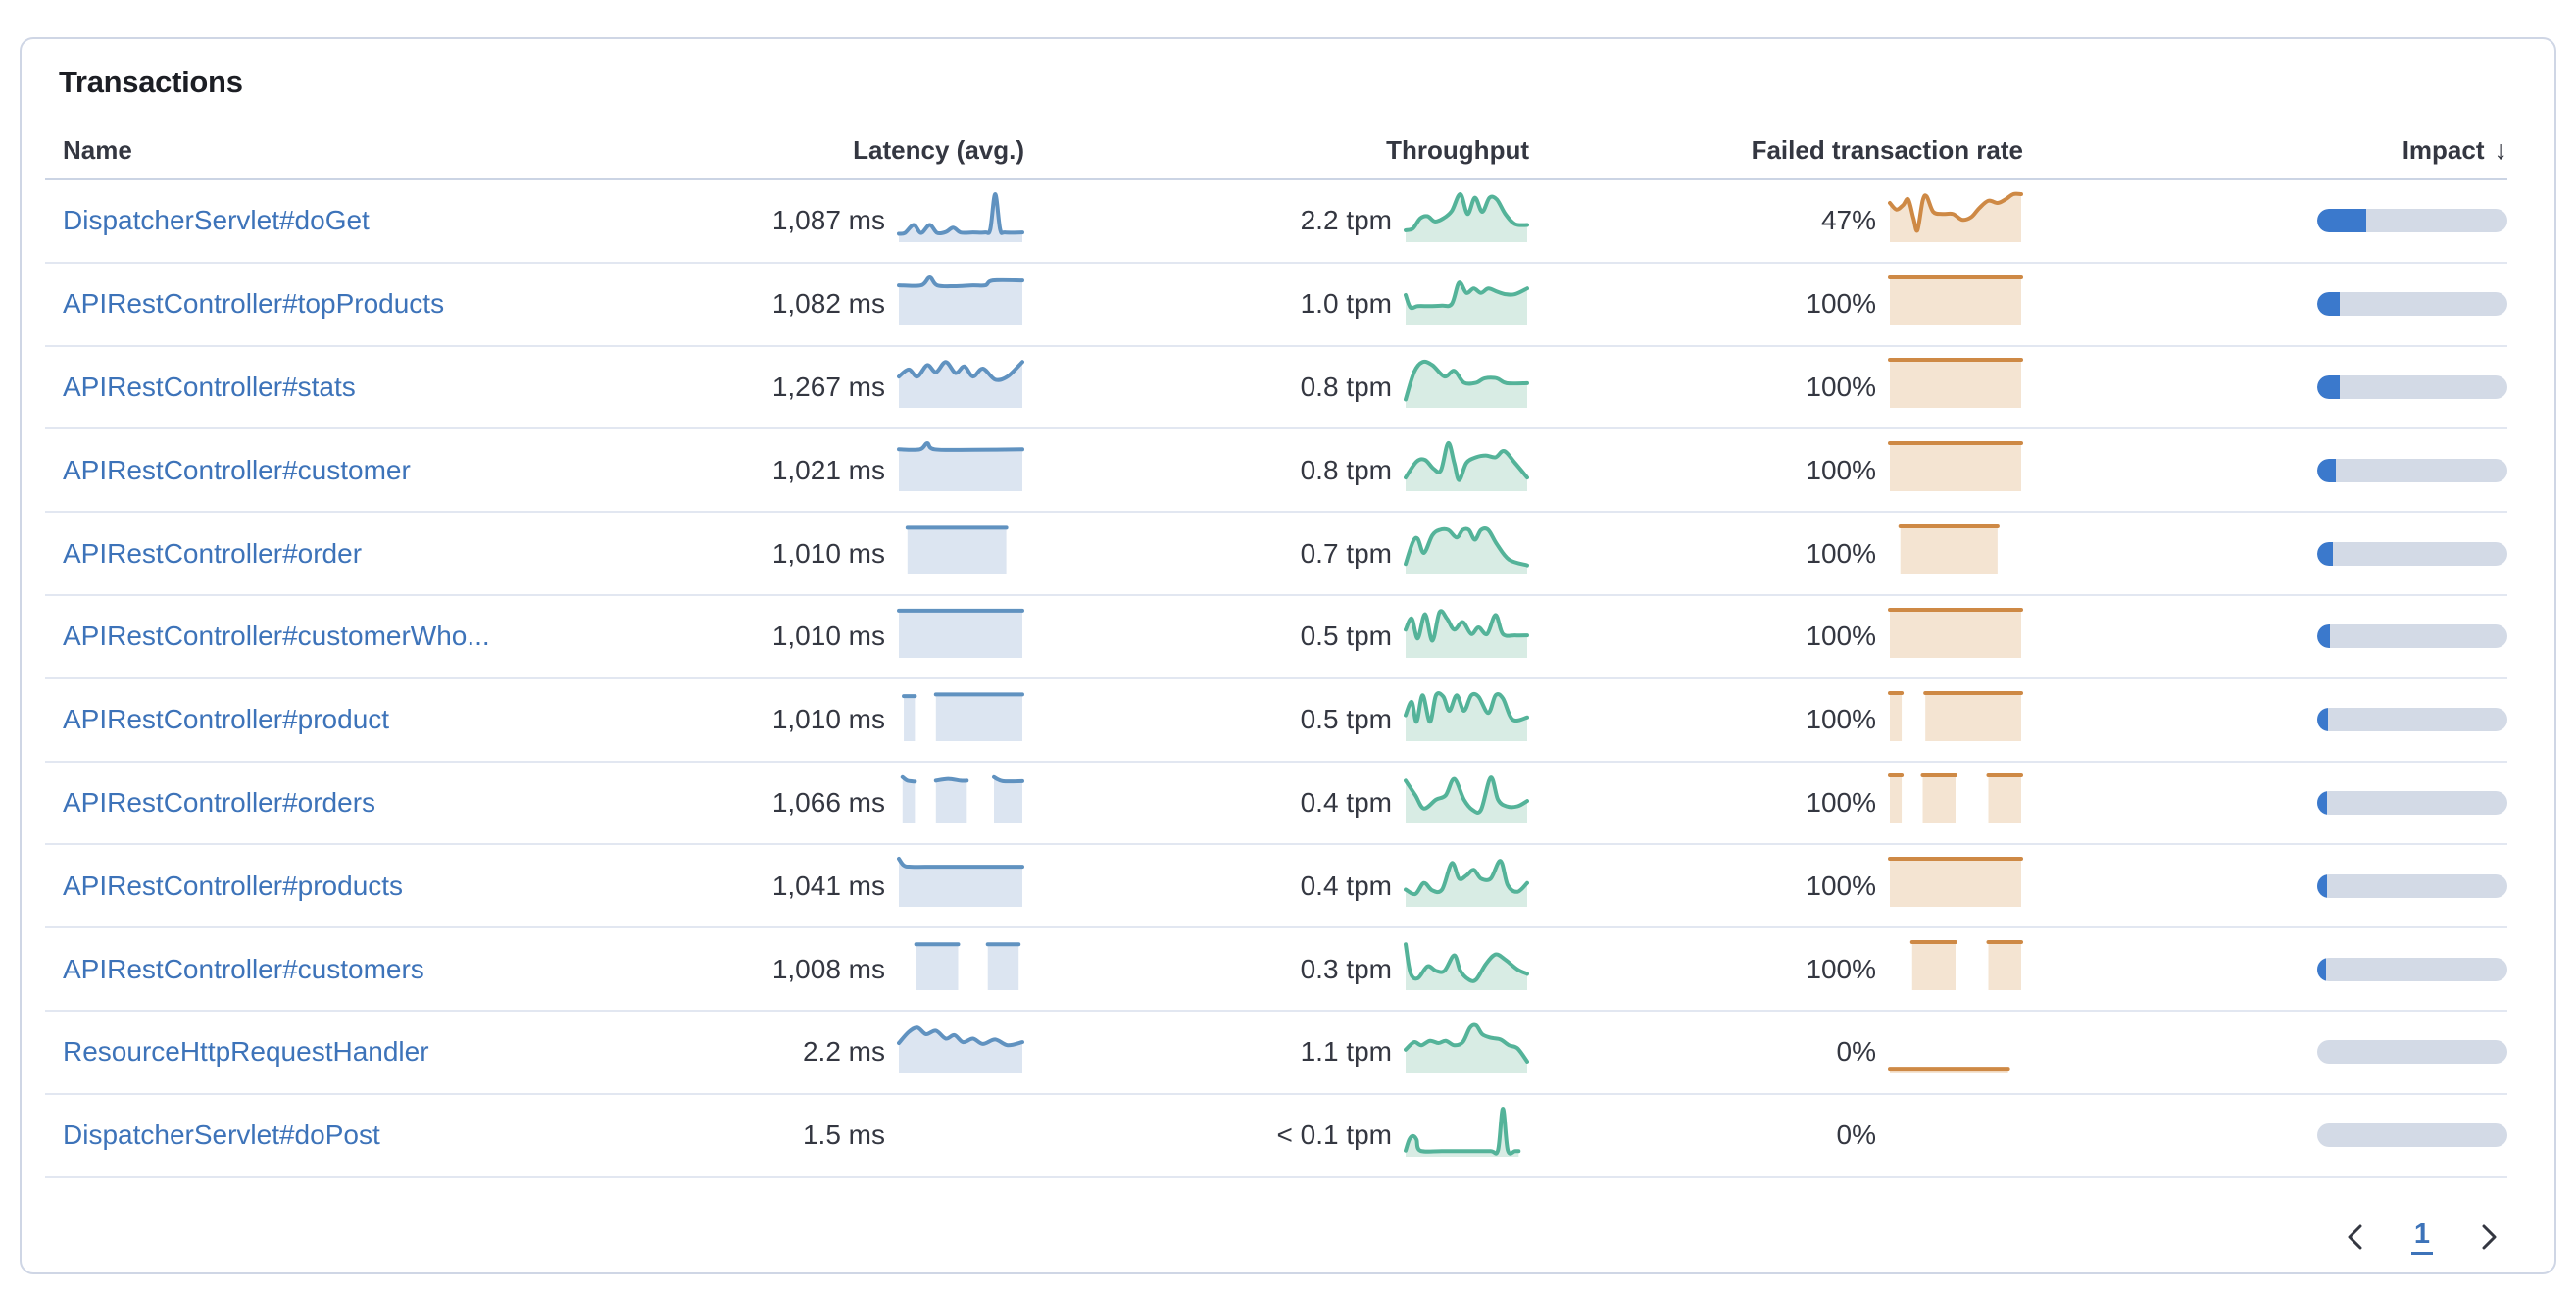 The height and width of the screenshot is (1296, 2576). What do you see at coordinates (151, 82) in the screenshot?
I see `panel-title: Transactions` at bounding box center [151, 82].